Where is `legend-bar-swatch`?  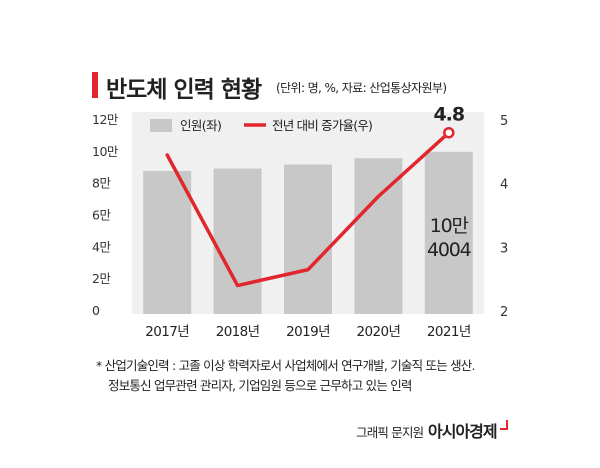 legend-bar-swatch is located at coordinates (161, 125).